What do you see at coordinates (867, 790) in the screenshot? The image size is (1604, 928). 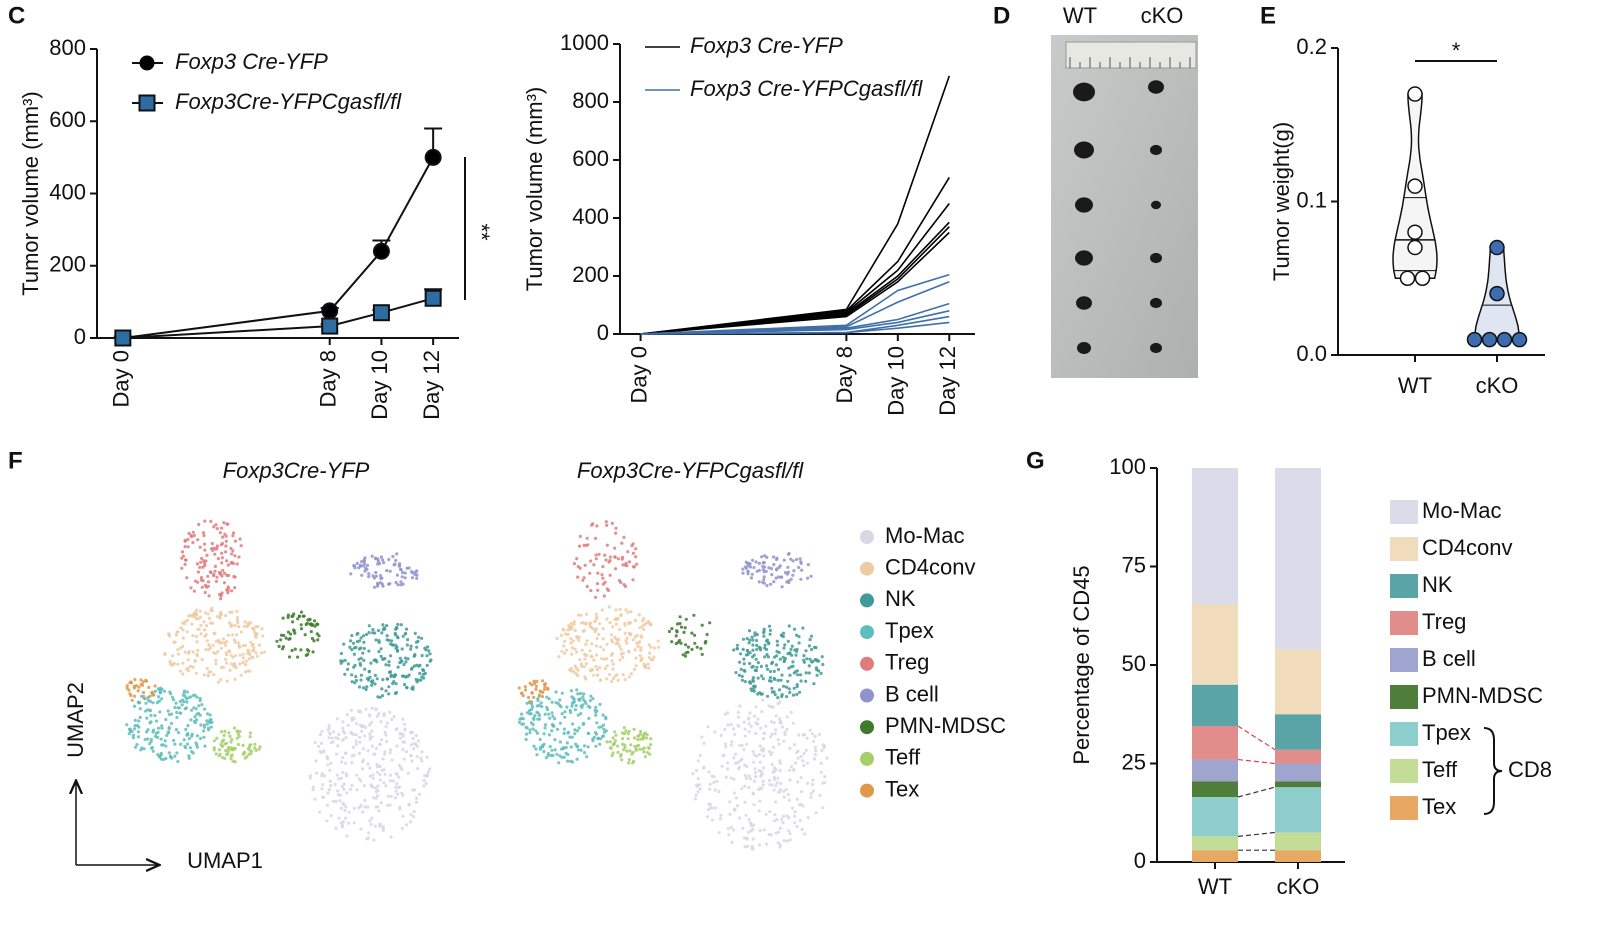 I see `legend-marker` at bounding box center [867, 790].